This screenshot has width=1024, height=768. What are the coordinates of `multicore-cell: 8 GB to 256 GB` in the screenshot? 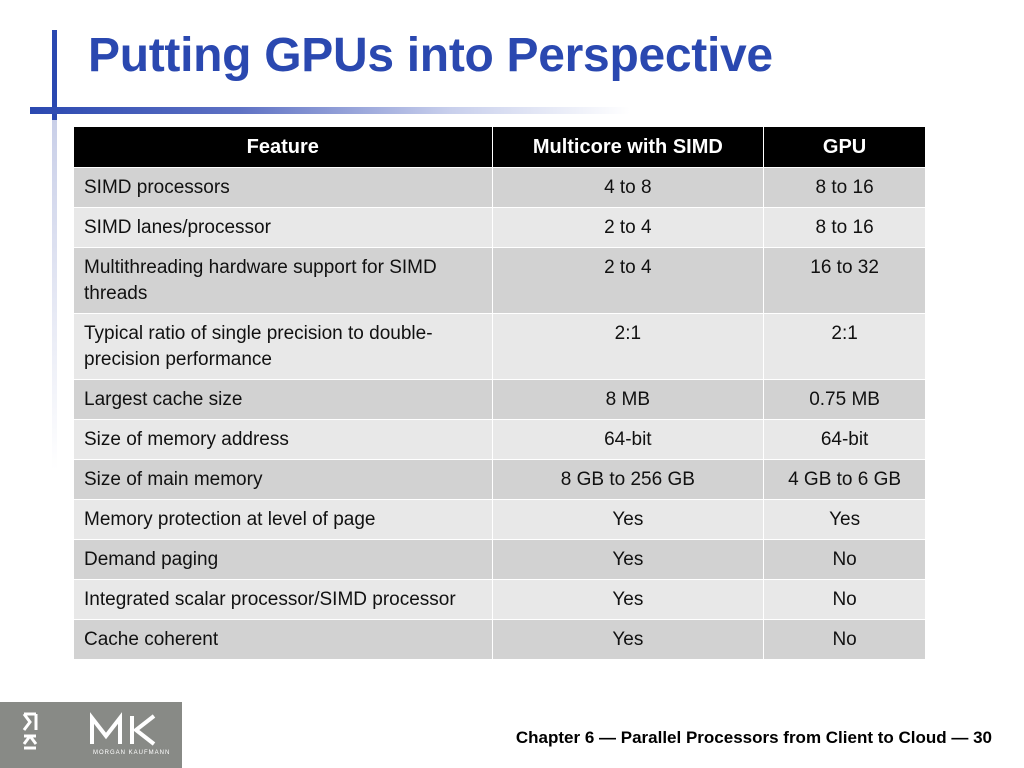 It's located at (628, 479).